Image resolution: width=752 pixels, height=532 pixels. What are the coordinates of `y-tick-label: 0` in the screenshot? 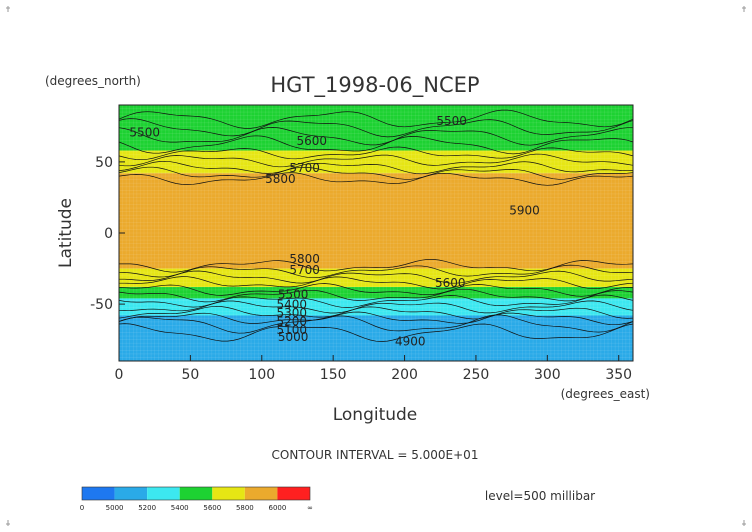 It's located at (108, 234).